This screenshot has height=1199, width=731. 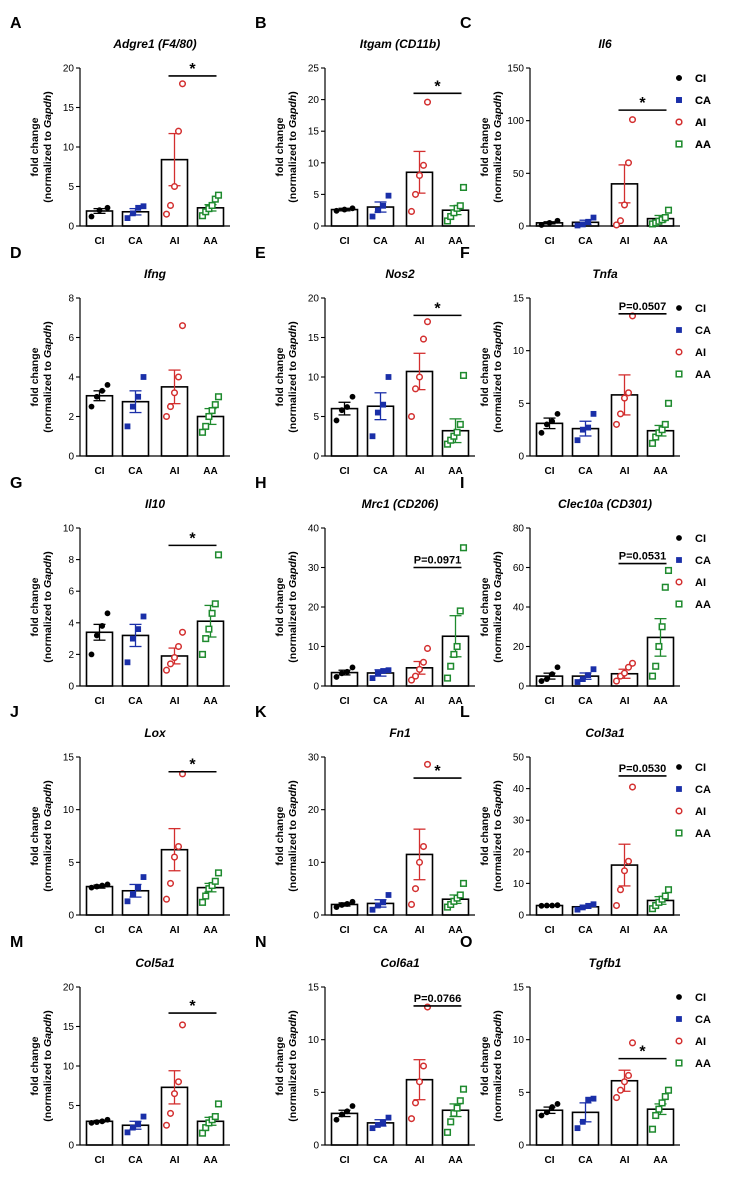 What do you see at coordinates (605, 504) in the screenshot?
I see `panel-title: Clec10a (CD301)` at bounding box center [605, 504].